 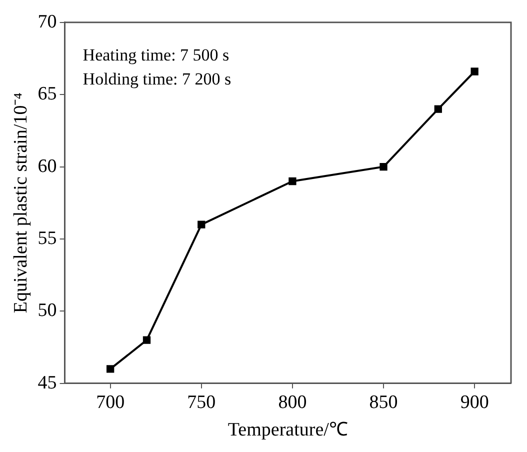 What do you see at coordinates (47, 21) in the screenshot?
I see `y-tick-label: 70` at bounding box center [47, 21].